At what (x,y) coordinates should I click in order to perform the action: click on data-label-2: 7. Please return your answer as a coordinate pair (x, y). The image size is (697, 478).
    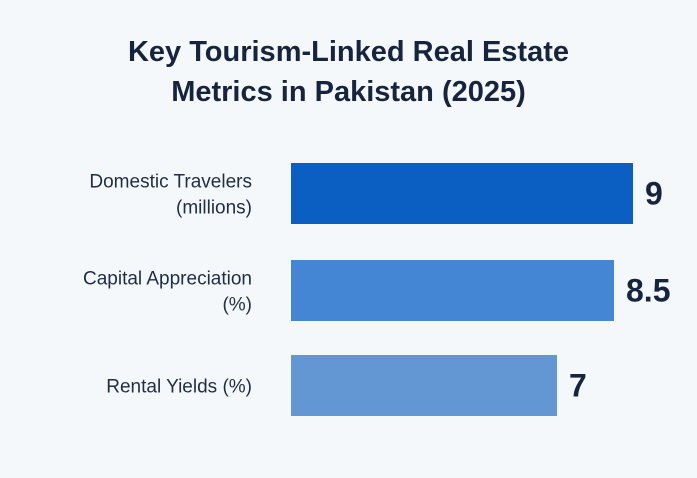
    Looking at the image, I should click on (578, 386).